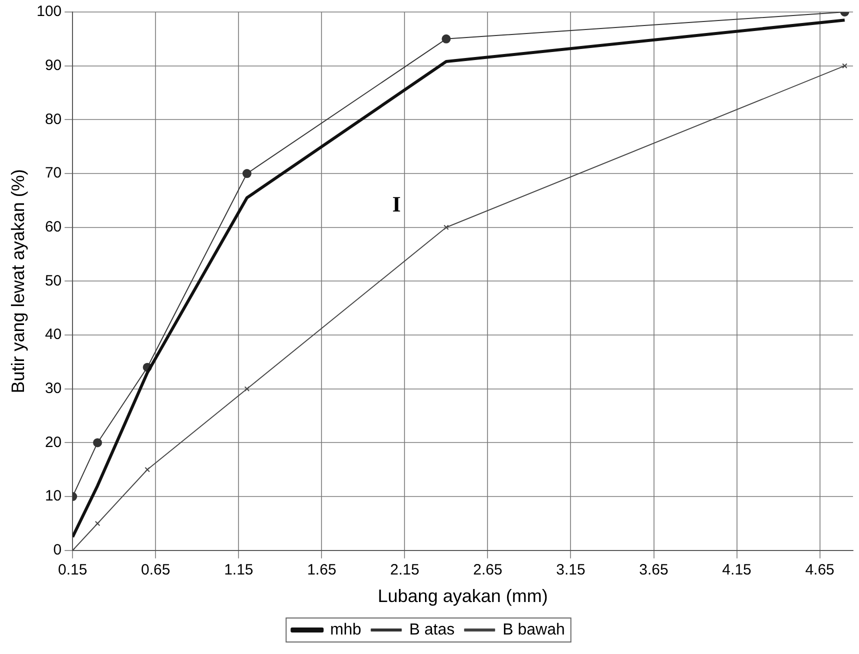  What do you see at coordinates (53, 389) in the screenshot?
I see `y-tick-label: 30` at bounding box center [53, 389].